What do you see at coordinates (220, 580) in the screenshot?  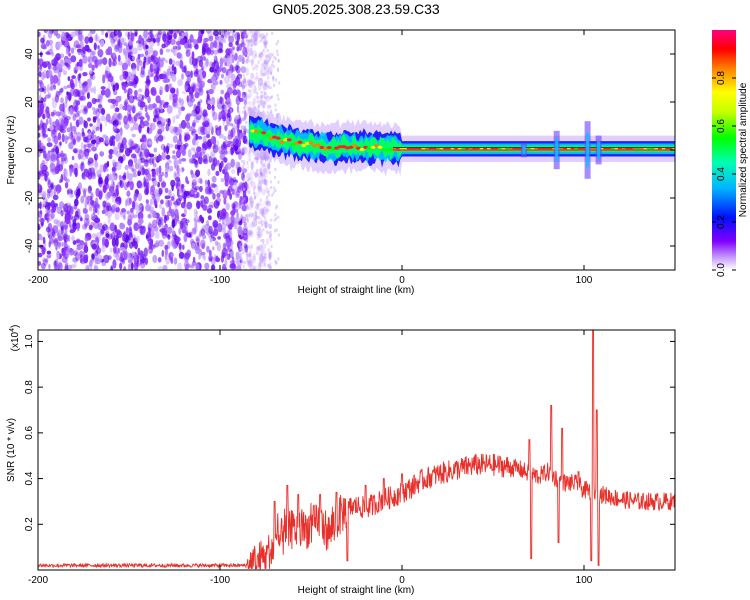 I see `snr-x-tick-label: -100` at bounding box center [220, 580].